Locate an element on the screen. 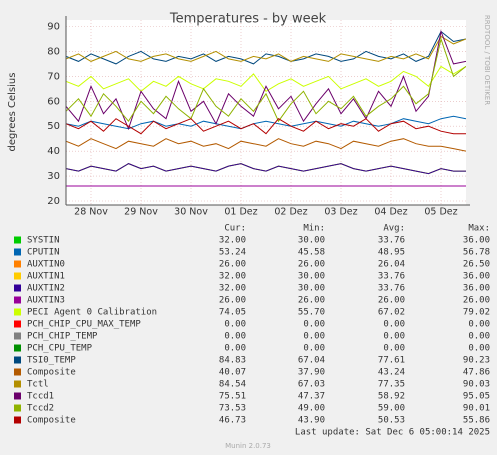 This screenshot has height=455, width=497. stat-value: 55.86 is located at coordinates (476, 421).